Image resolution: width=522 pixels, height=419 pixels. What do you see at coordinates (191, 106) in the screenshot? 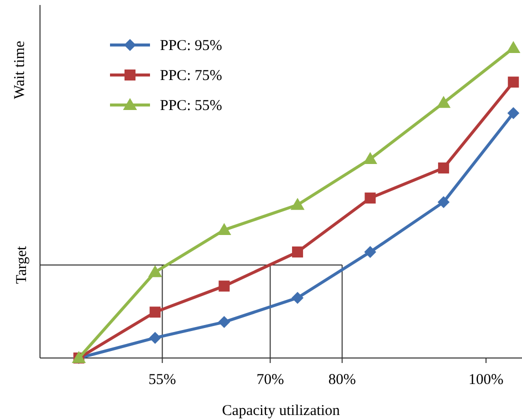
I see `legend-label: PPC: 55%` at bounding box center [191, 106].